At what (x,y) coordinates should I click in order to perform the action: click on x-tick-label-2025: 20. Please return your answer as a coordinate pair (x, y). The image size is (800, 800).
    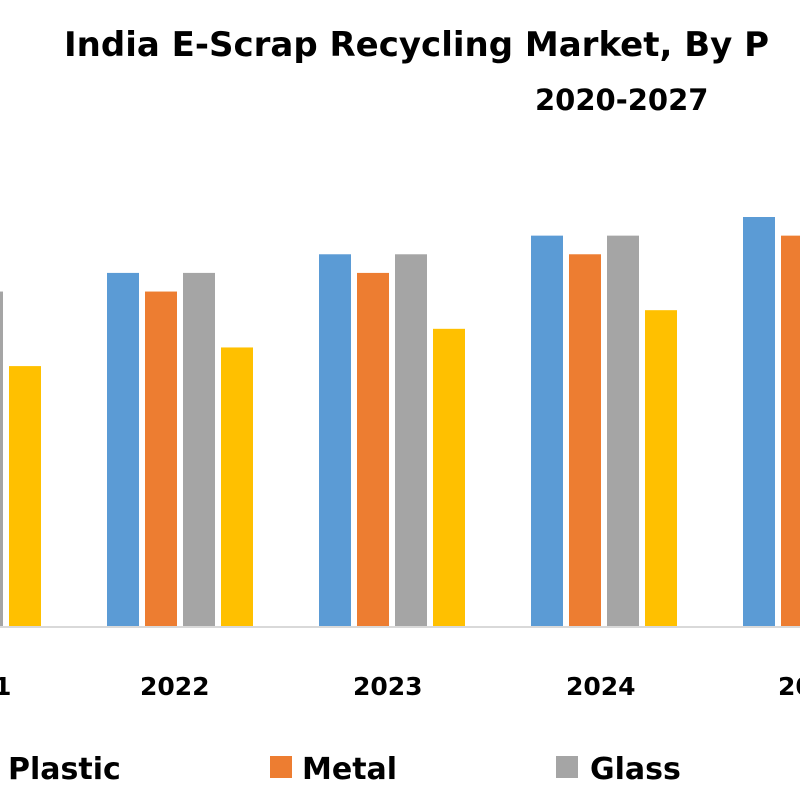
    Looking at the image, I should click on (789, 686).